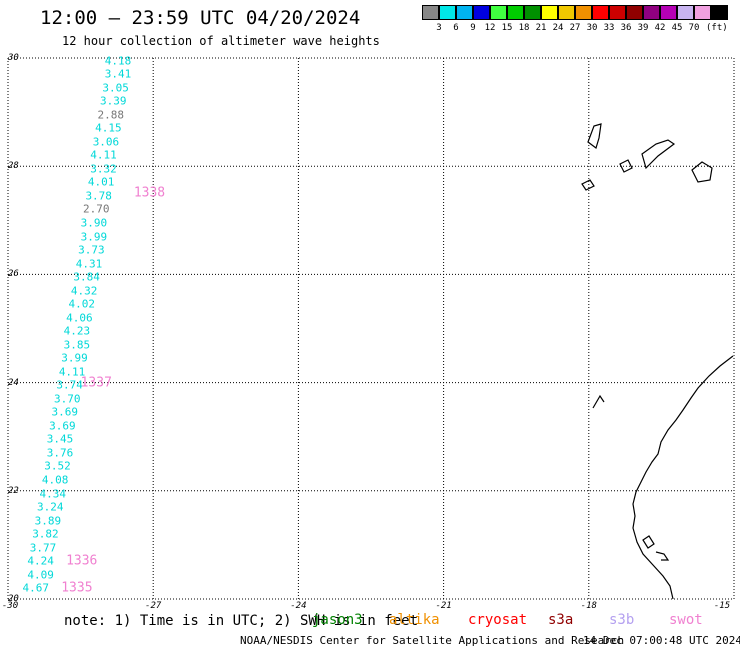 The height and width of the screenshot is (650, 740). I want to click on legend-label: 70, so click(694, 28).